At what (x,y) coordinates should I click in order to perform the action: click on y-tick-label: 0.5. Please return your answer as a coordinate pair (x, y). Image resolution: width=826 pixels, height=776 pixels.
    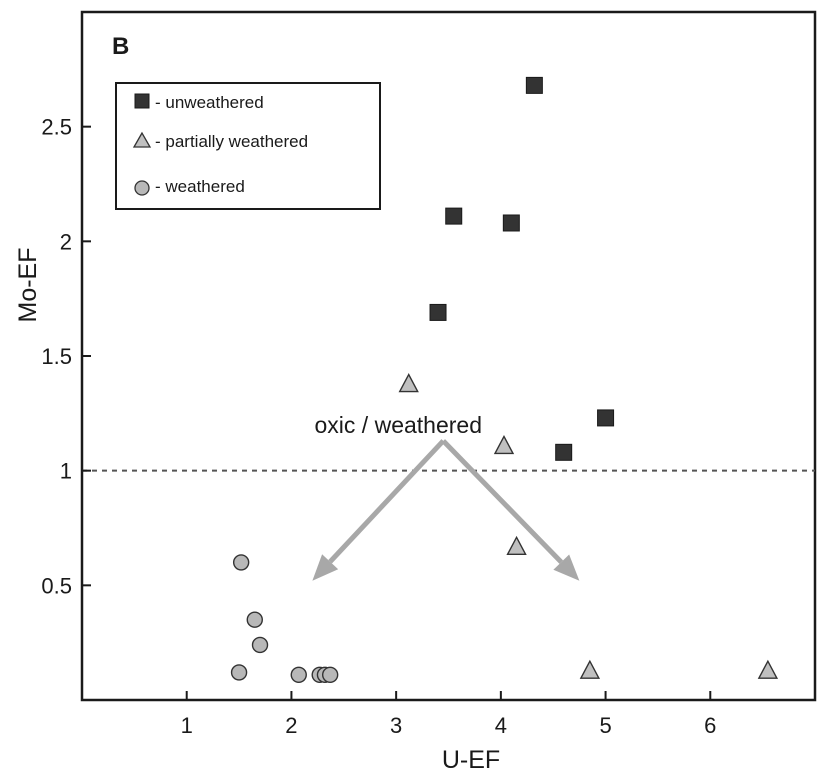
    Looking at the image, I should click on (56, 585).